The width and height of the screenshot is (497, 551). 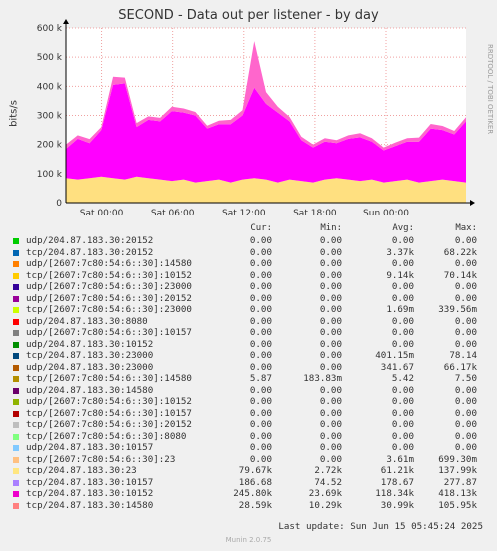 What do you see at coordinates (50, 87) in the screenshot?
I see `y-tick-label: 400 k` at bounding box center [50, 87].